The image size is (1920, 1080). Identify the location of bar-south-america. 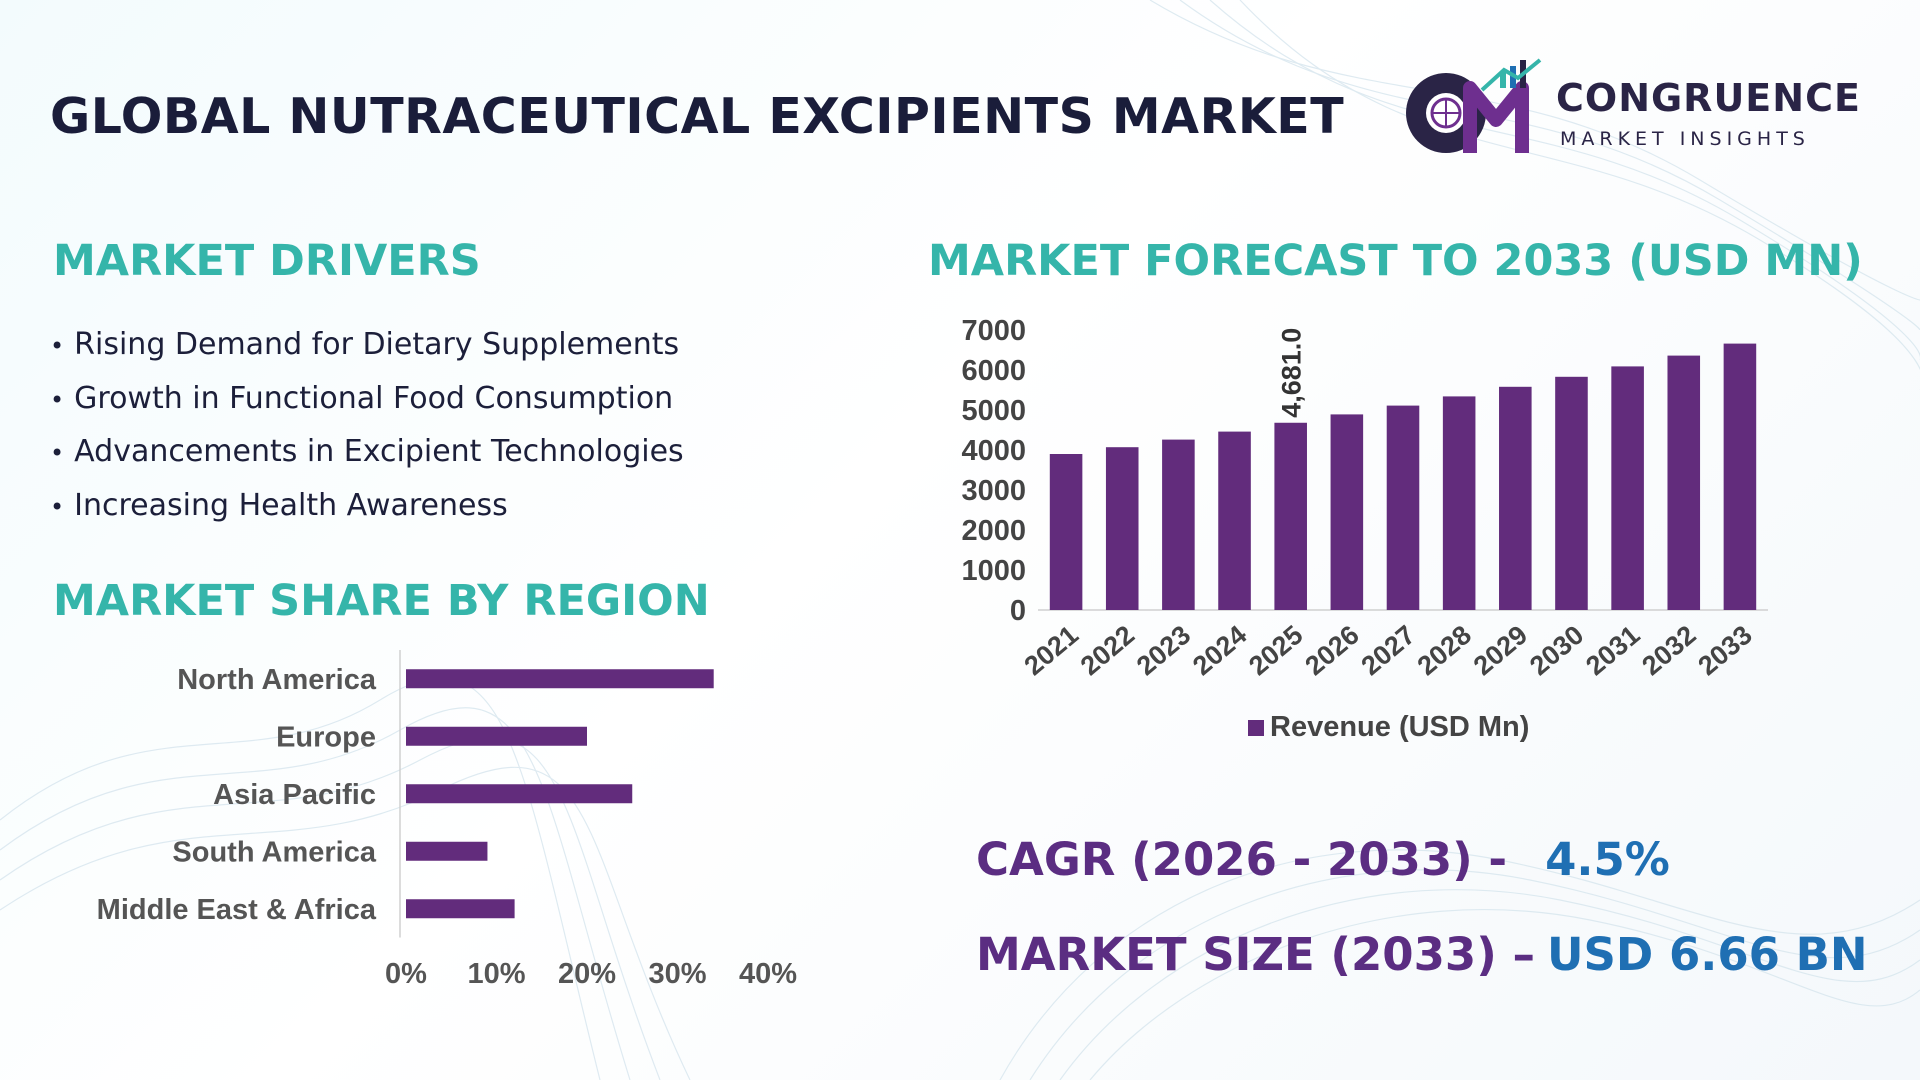
(446, 851).